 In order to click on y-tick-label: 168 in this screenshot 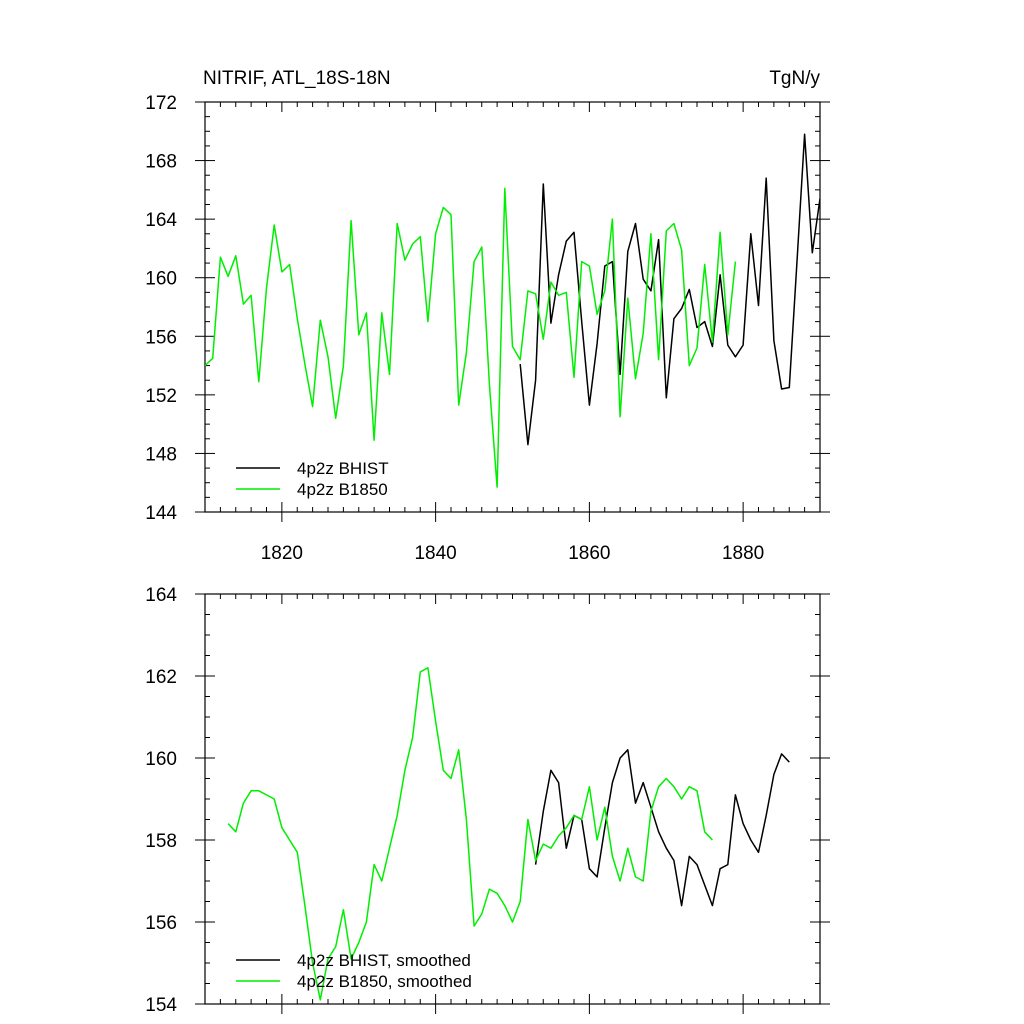, I will do `click(161, 162)`.